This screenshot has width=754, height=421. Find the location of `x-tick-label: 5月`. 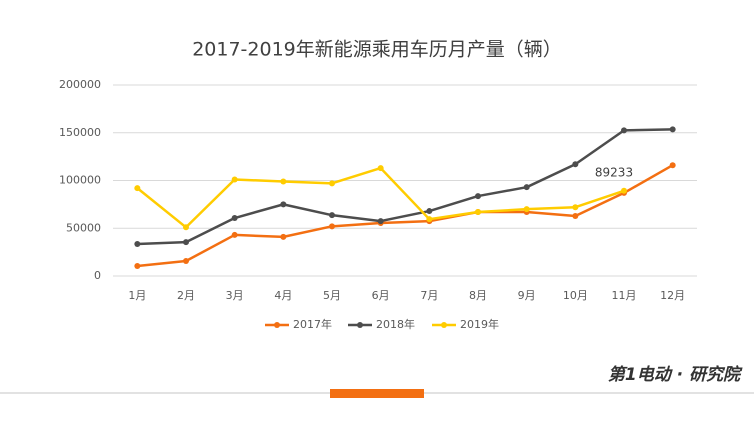

x-tick-label: 5月 is located at coordinates (332, 295).